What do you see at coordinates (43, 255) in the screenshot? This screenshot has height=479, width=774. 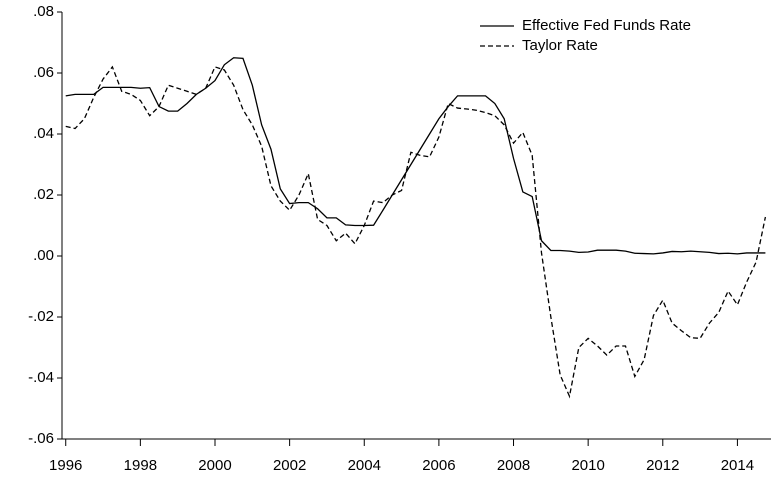 I see `y-tick-label: .00` at bounding box center [43, 255].